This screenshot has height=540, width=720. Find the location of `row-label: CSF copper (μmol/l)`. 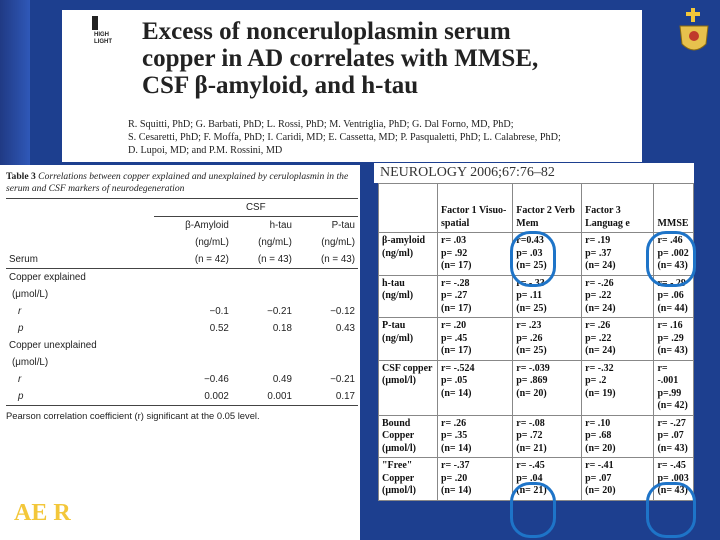

row-label: CSF copper (μmol/l) is located at coordinates (408, 387).